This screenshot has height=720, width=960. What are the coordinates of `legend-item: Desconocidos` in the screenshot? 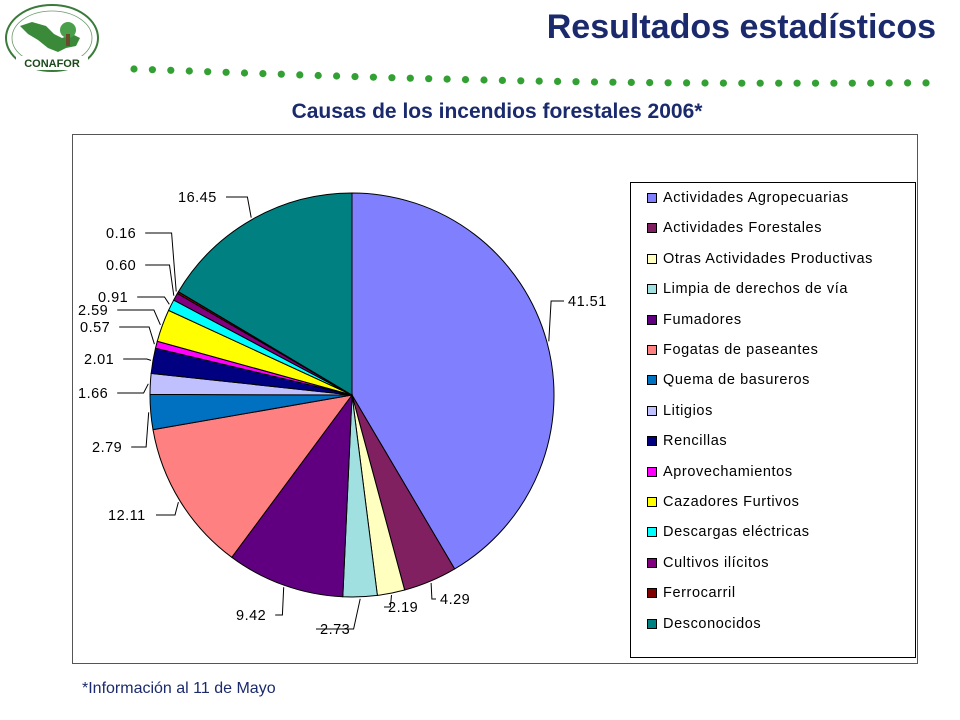 It's located at (704, 624).